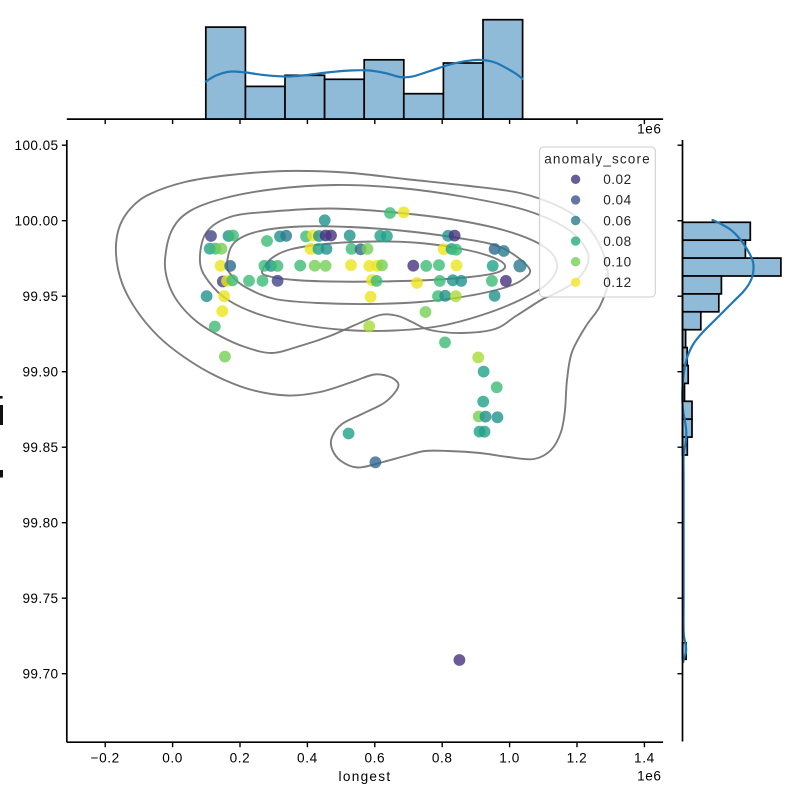 The image size is (800, 800). I want to click on svg-text: longest, so click(365, 776).